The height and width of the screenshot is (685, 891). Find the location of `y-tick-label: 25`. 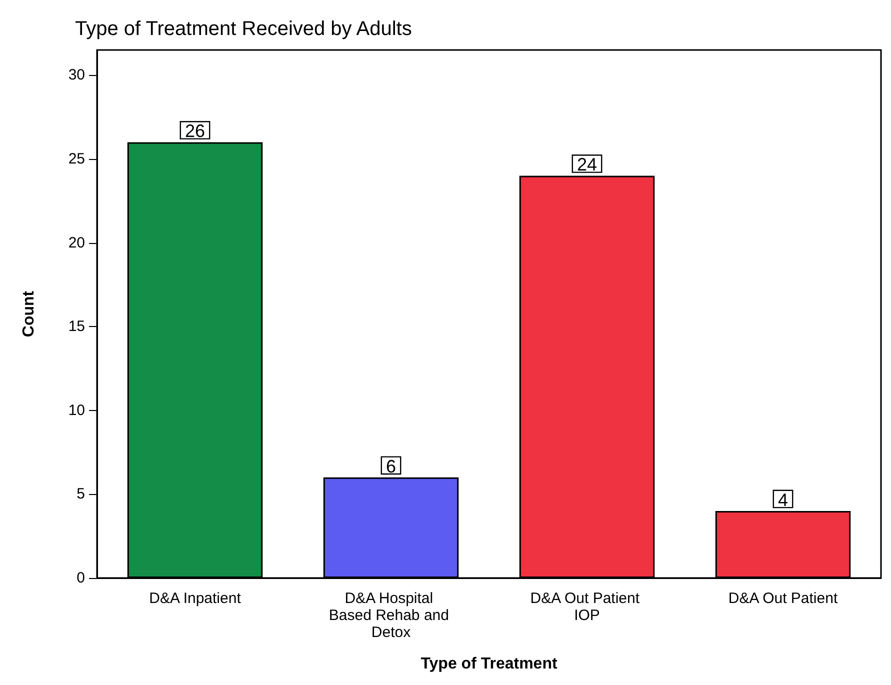

y-tick-label: 25 is located at coordinates (76, 159).